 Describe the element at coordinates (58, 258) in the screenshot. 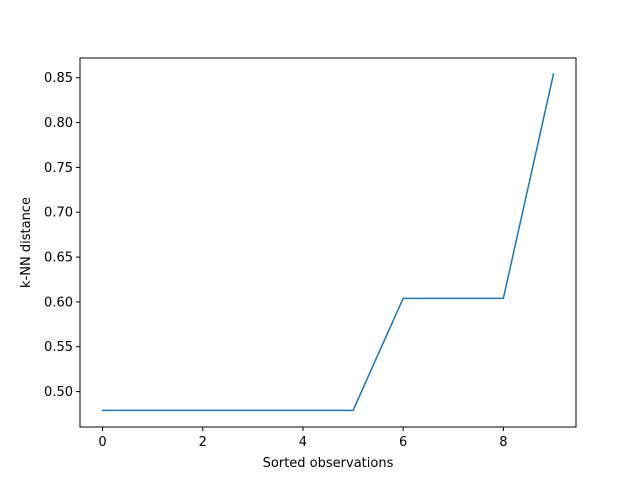

I see `y-tick-label: 0.65` at that location.